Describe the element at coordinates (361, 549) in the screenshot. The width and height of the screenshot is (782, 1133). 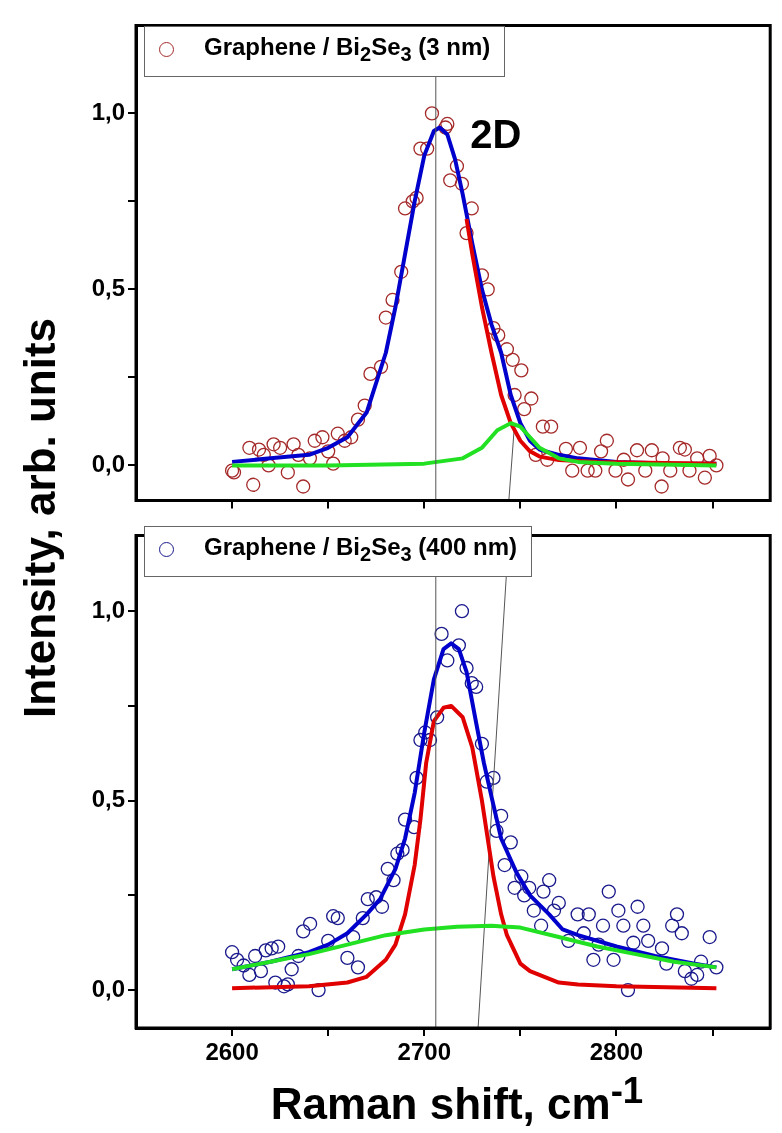
I see `legend-label: Graphene / Bi$_{2}$Se$_{3}$ (400 nm)` at that location.